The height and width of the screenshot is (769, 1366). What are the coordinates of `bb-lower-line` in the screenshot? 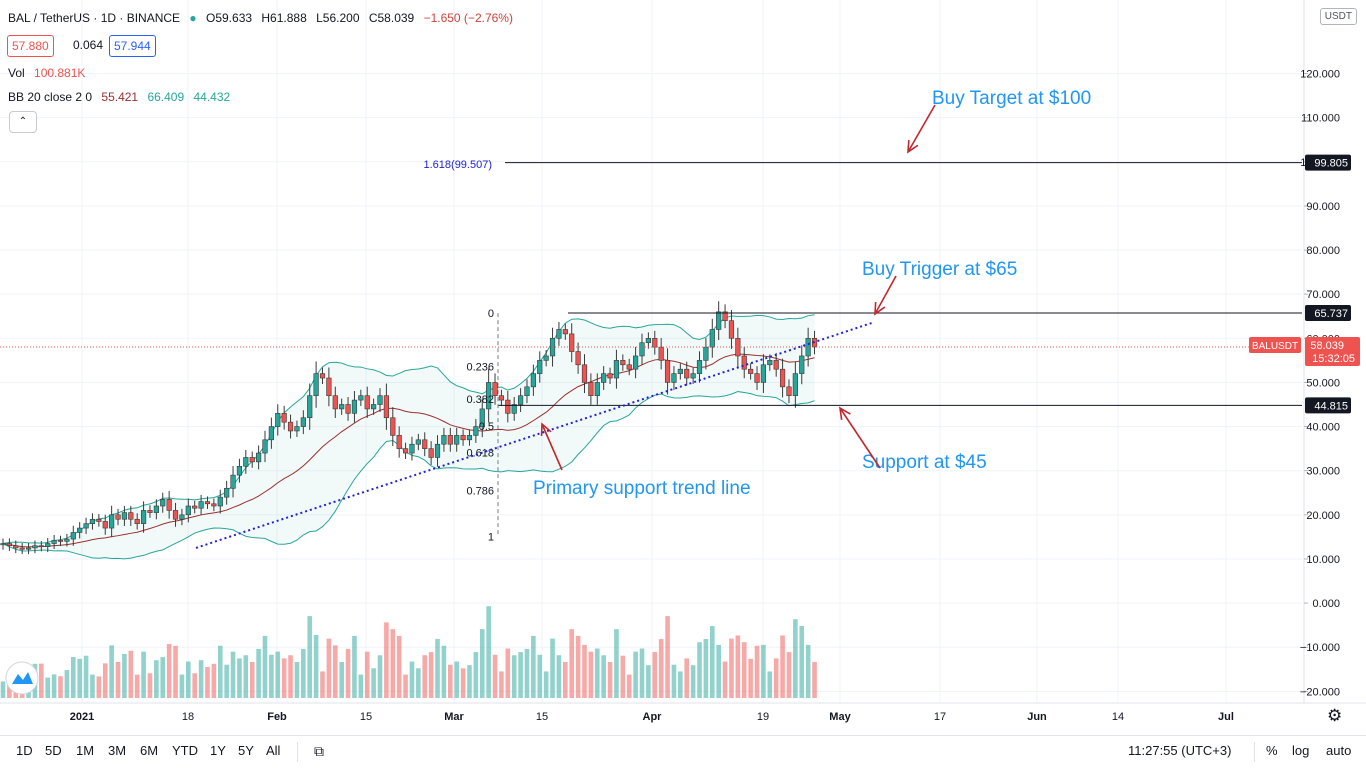 It's located at (408, 475).